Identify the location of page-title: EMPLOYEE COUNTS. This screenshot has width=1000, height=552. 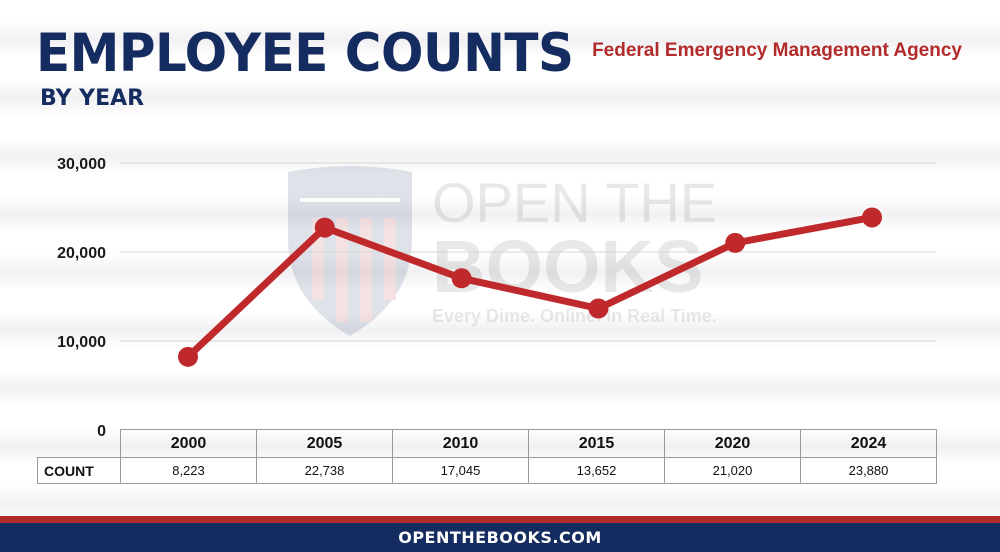
(305, 53).